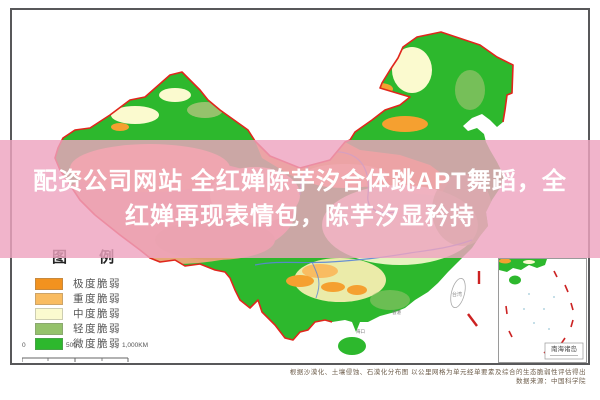  I want to click on hongkong-label: 香港, so click(396, 312).